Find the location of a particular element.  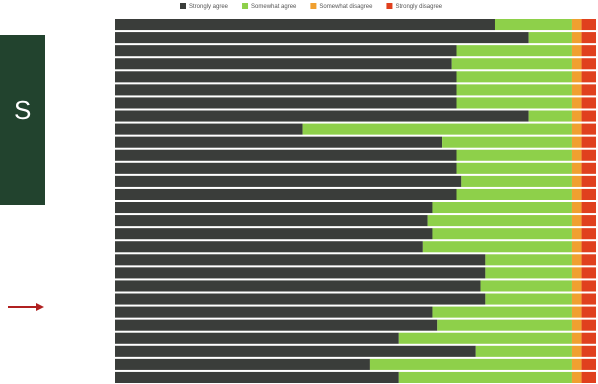

side-panel is located at coordinates (22, 120).